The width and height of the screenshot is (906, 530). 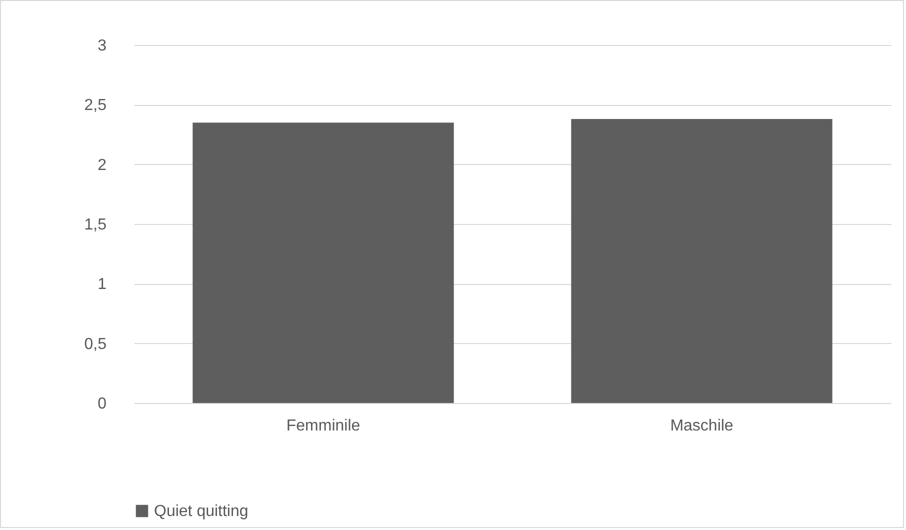 I want to click on legend-label: Quiet quitting, so click(x=201, y=511).